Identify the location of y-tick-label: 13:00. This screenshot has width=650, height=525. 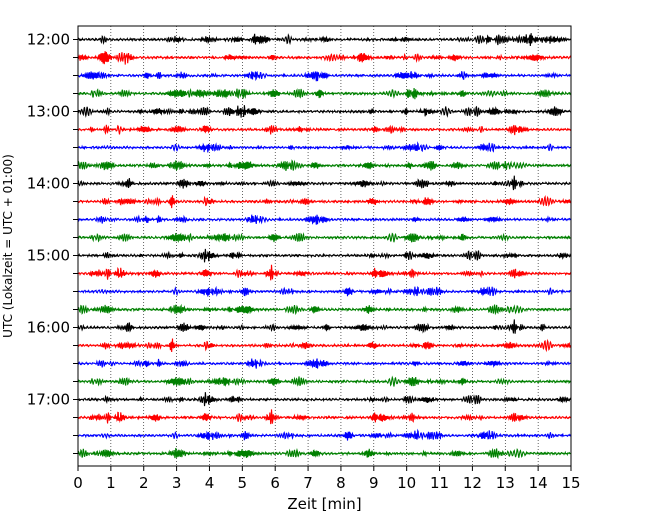
(48, 112).